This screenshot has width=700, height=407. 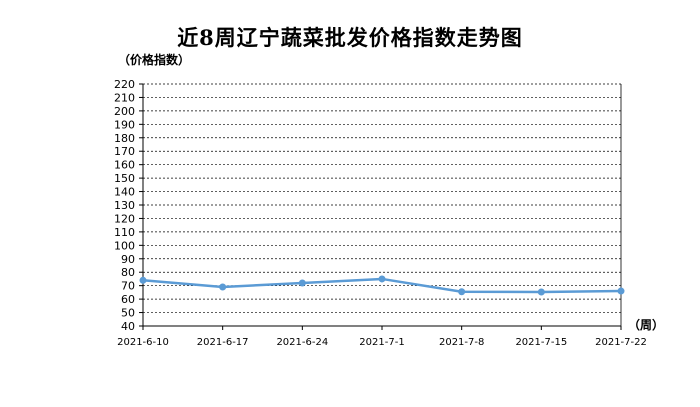 I want to click on x-tick-label: 2021-6-17, so click(x=223, y=342).